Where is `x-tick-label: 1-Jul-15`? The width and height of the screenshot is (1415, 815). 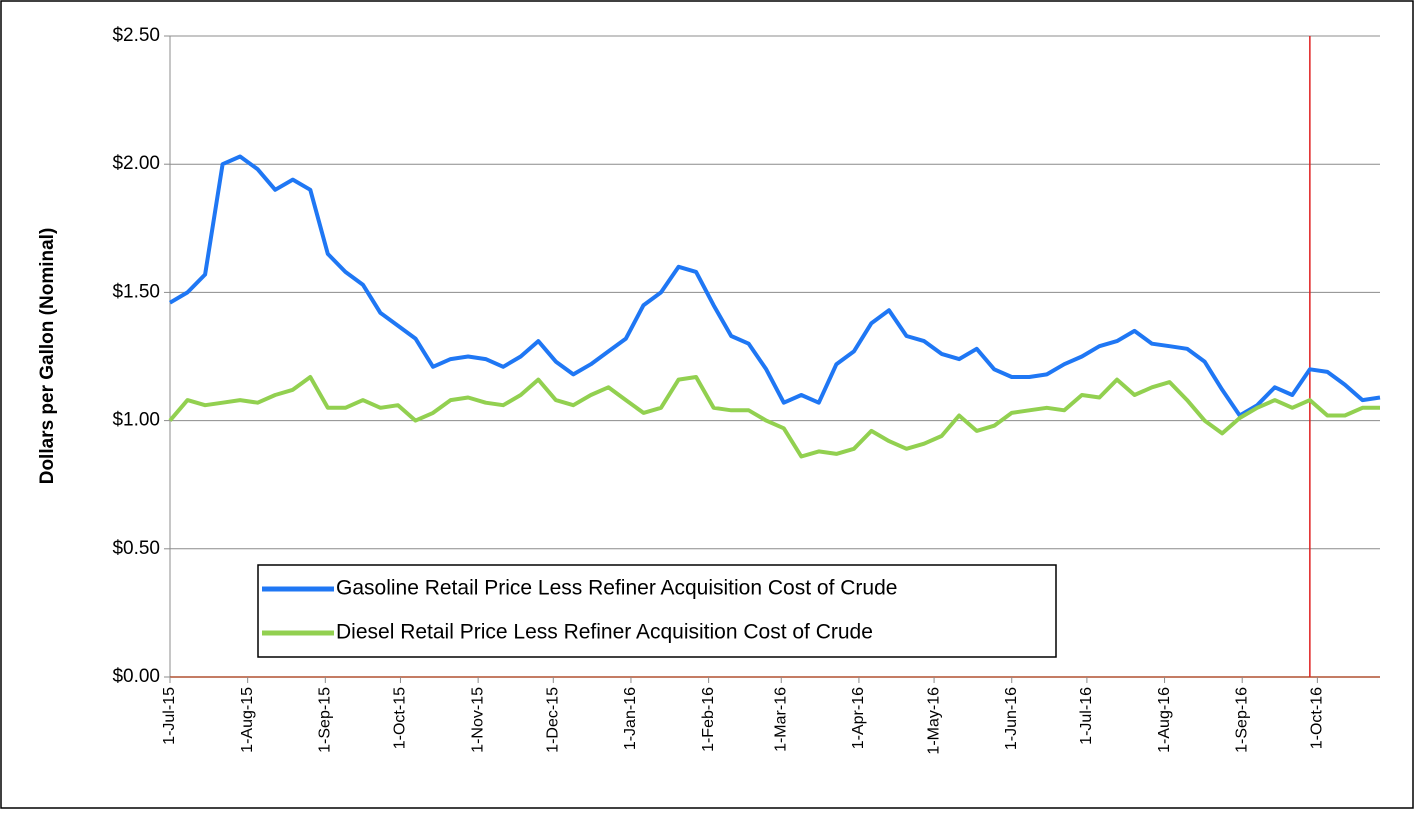
x-tick-label: 1-Jul-15 is located at coordinates (169, 716).